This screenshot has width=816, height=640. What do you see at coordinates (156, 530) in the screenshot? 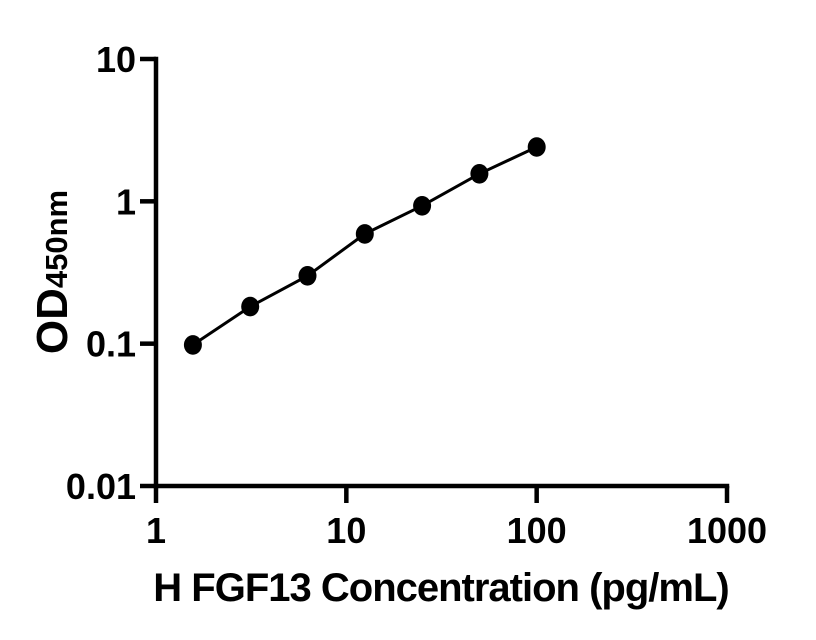
I see `x-tick-label: 1` at bounding box center [156, 530].